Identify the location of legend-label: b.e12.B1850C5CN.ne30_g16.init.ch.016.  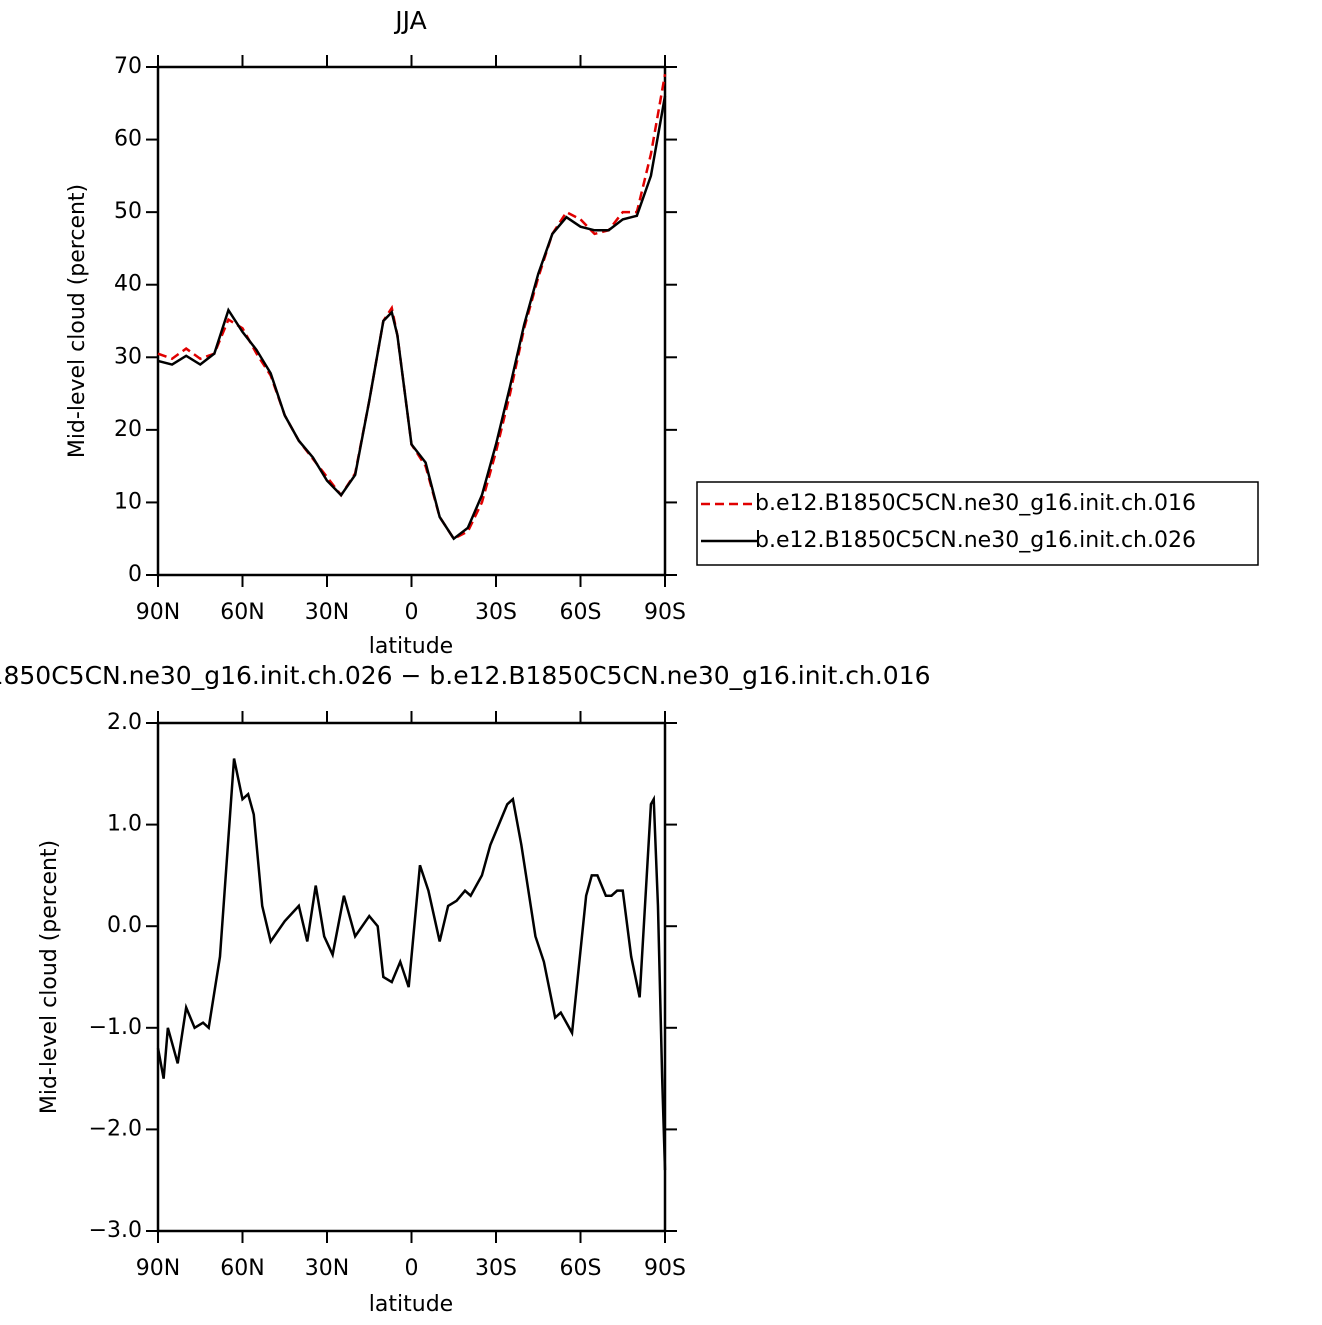
(975, 503).